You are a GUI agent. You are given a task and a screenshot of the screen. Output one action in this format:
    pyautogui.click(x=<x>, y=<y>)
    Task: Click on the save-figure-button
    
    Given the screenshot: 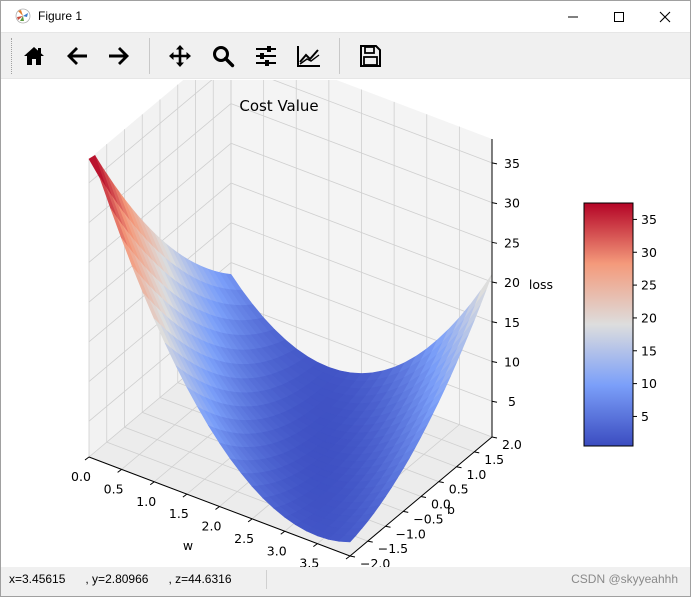 What is the action you would take?
    pyautogui.click(x=370, y=56)
    